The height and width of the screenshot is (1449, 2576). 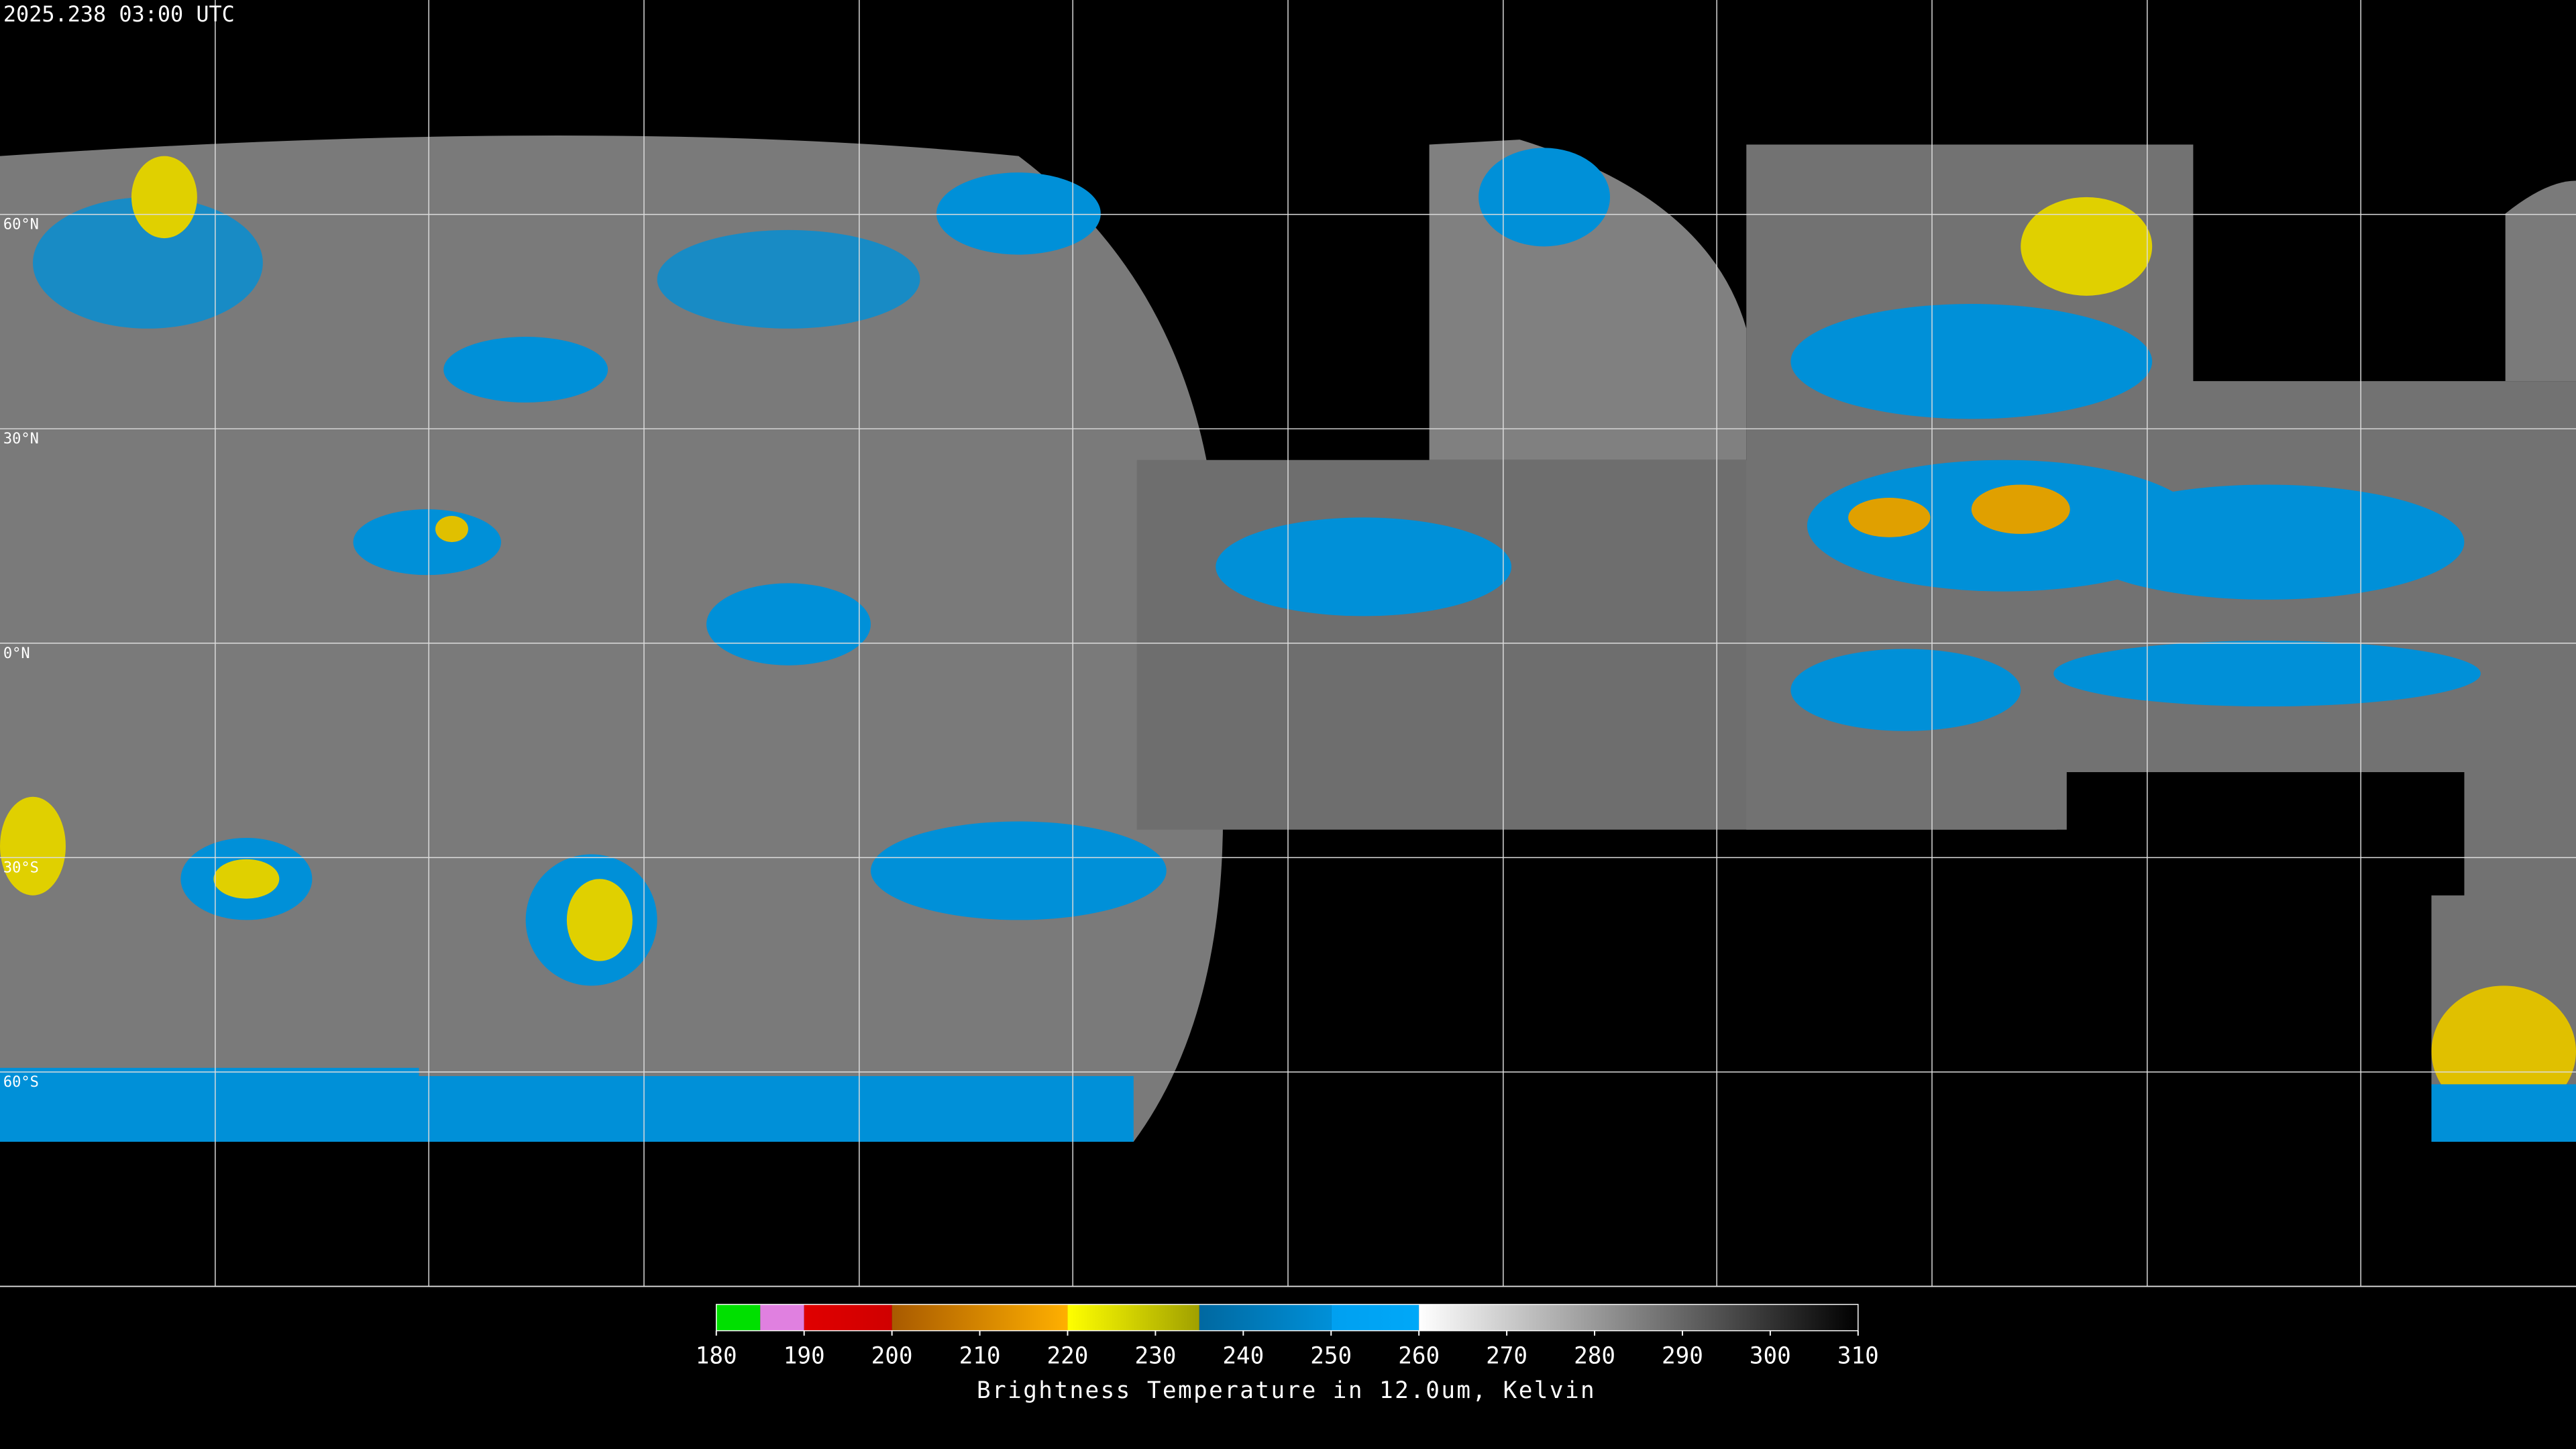 I want to click on timestamp: 2025.238 03:00 UTC, so click(x=119, y=14).